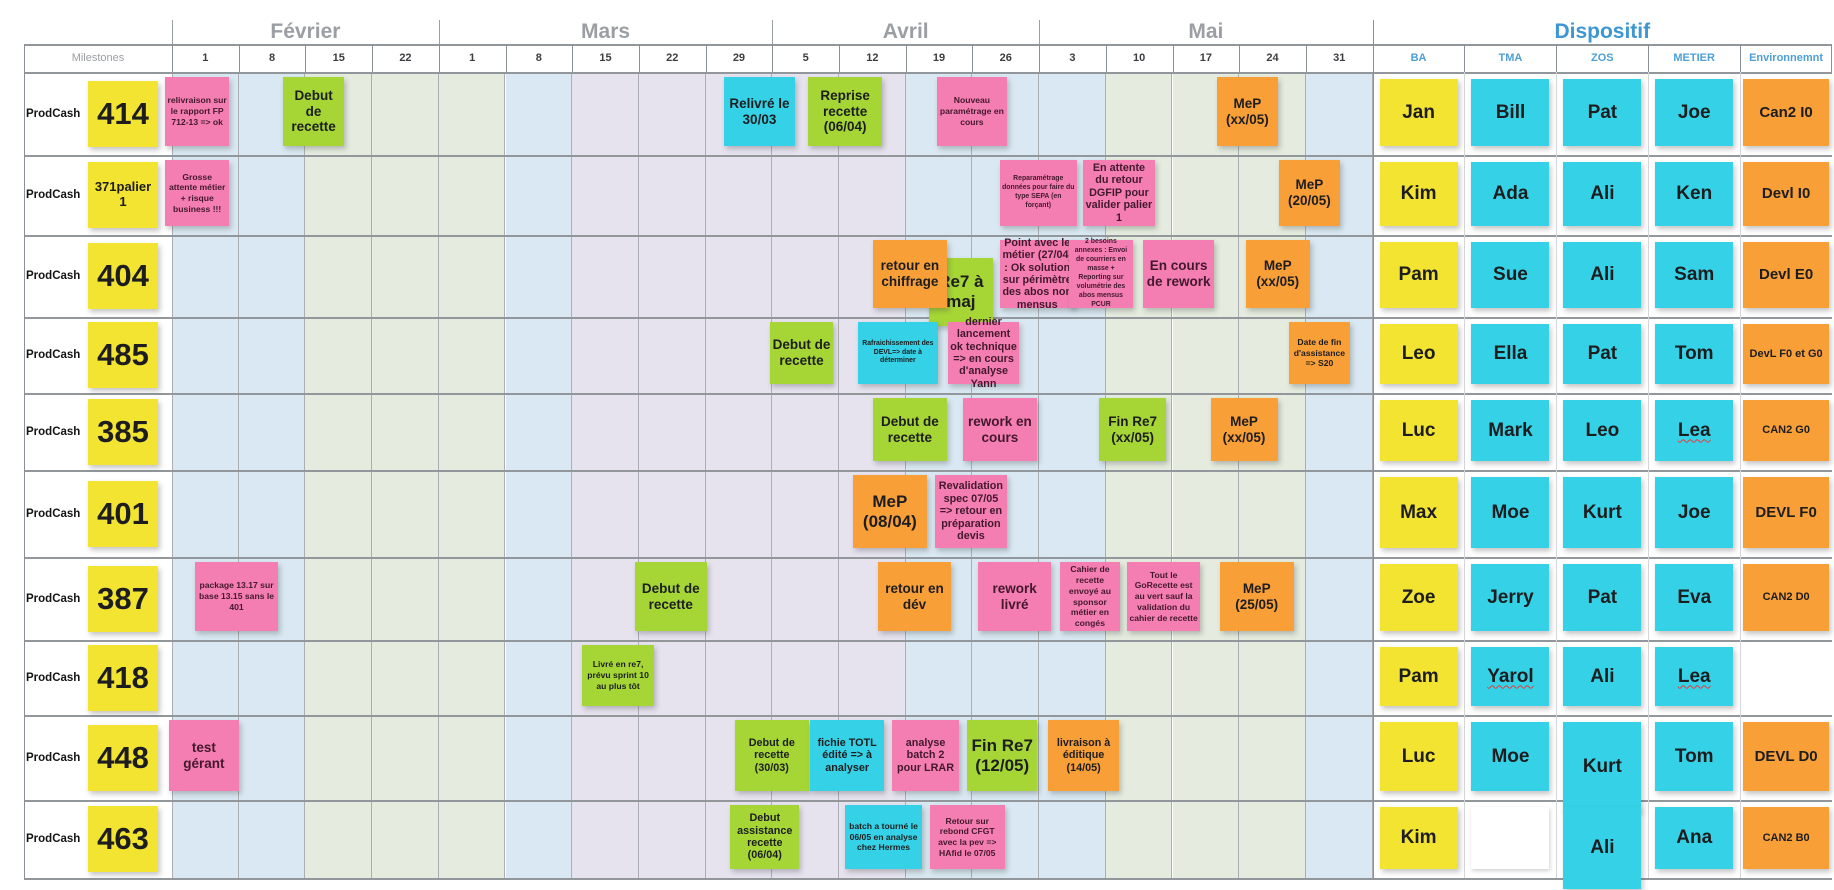 Image resolution: width=1834 pixels, height=890 pixels. What do you see at coordinates (123, 195) in the screenshot?
I see `milestone-note: 371palier 1` at bounding box center [123, 195].